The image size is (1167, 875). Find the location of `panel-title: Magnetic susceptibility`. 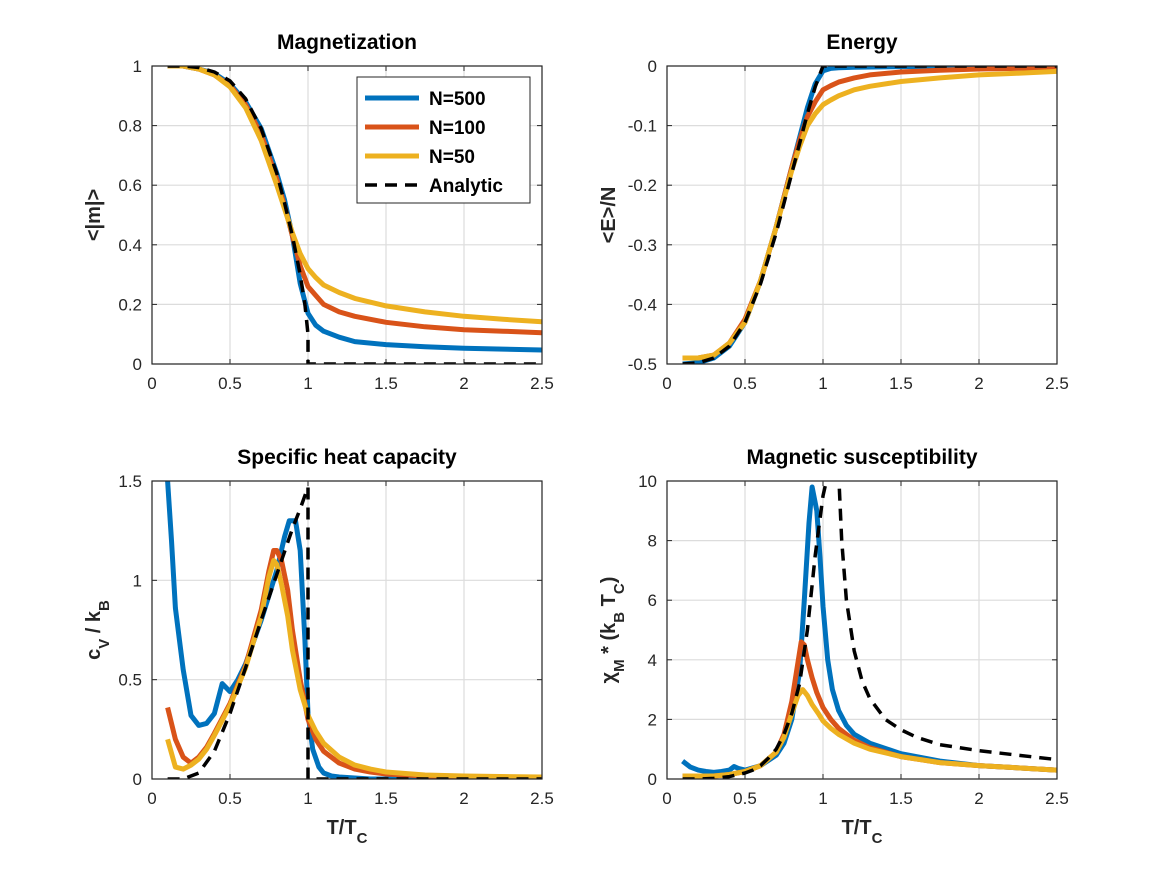

panel-title: Magnetic susceptibility is located at coordinates (861, 457).